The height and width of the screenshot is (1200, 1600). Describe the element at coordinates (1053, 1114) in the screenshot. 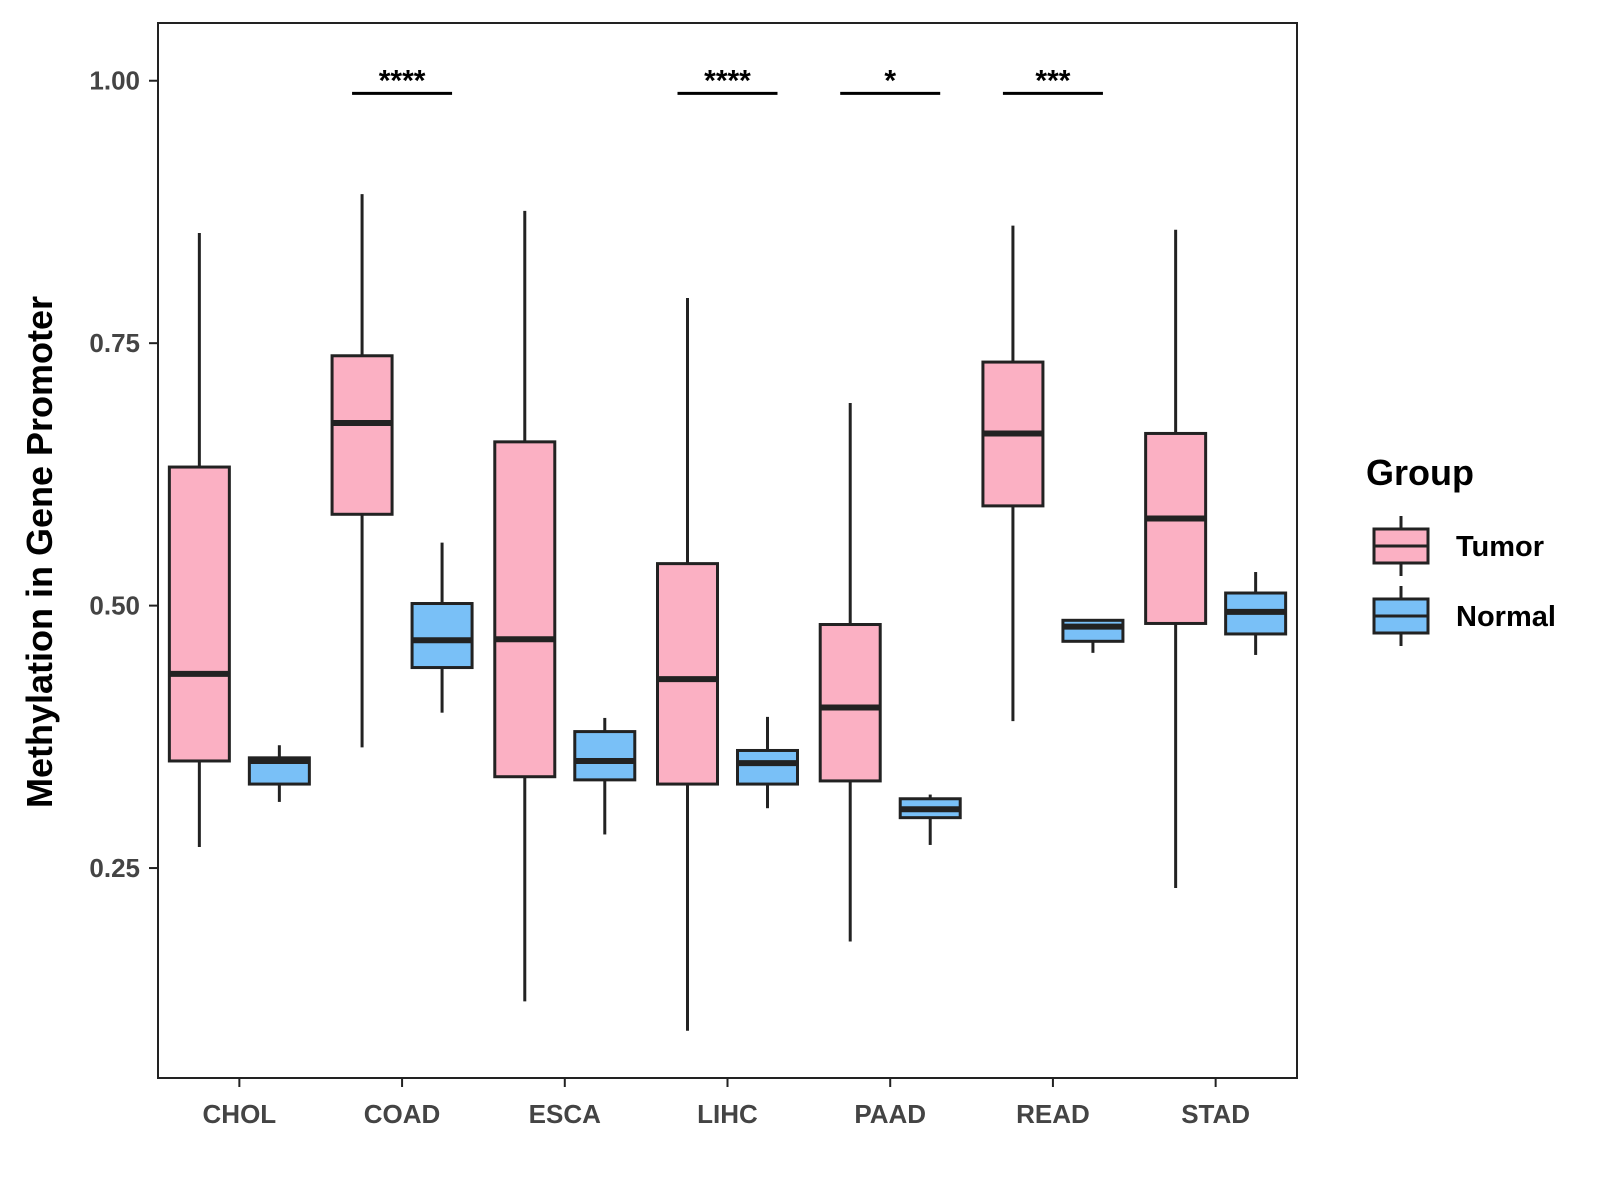

I see `x-tick-label: READ` at that location.